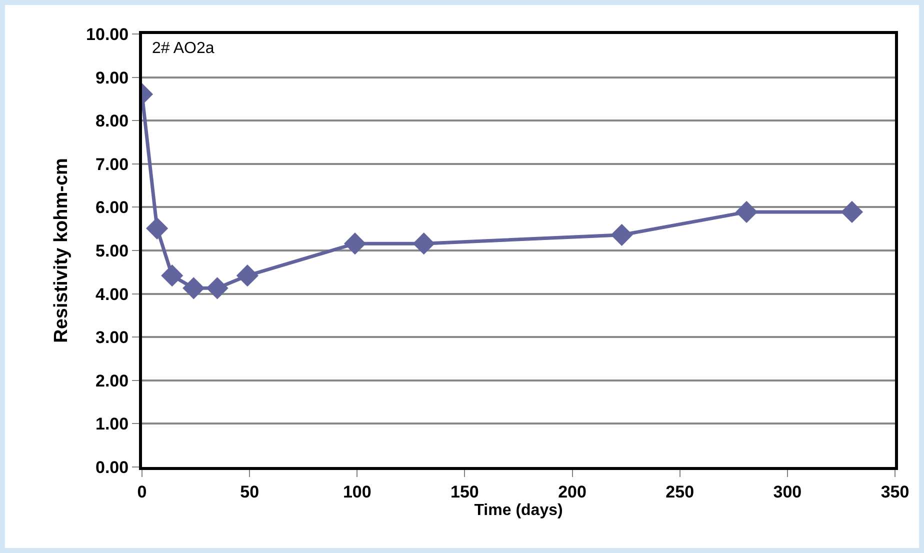 The height and width of the screenshot is (553, 924). Describe the element at coordinates (895, 492) in the screenshot. I see `x-tick-label: 350` at that location.